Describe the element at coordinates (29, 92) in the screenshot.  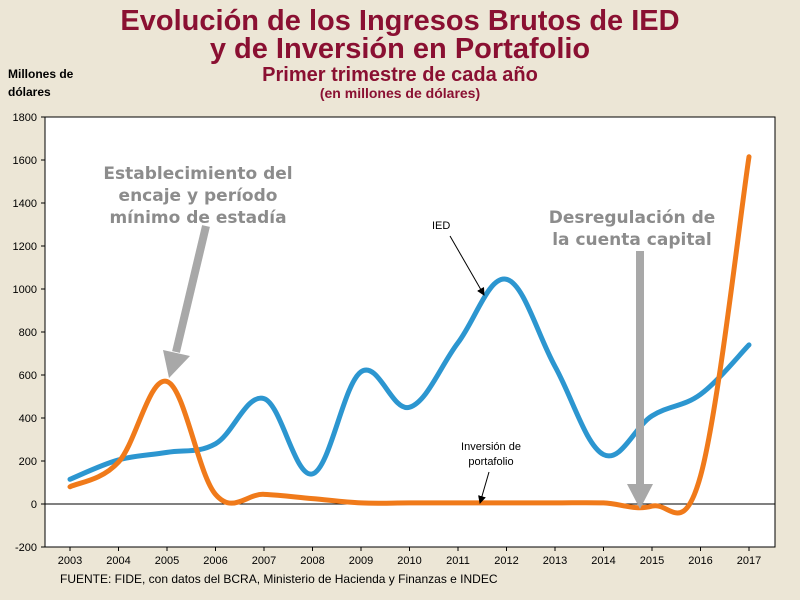
I see `y-axis-units-line2: dólares` at that location.